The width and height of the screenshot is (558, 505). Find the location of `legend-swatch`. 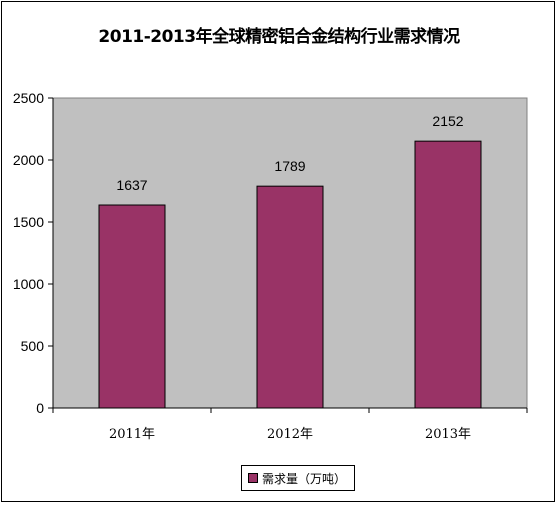

legend-swatch is located at coordinates (253, 478).